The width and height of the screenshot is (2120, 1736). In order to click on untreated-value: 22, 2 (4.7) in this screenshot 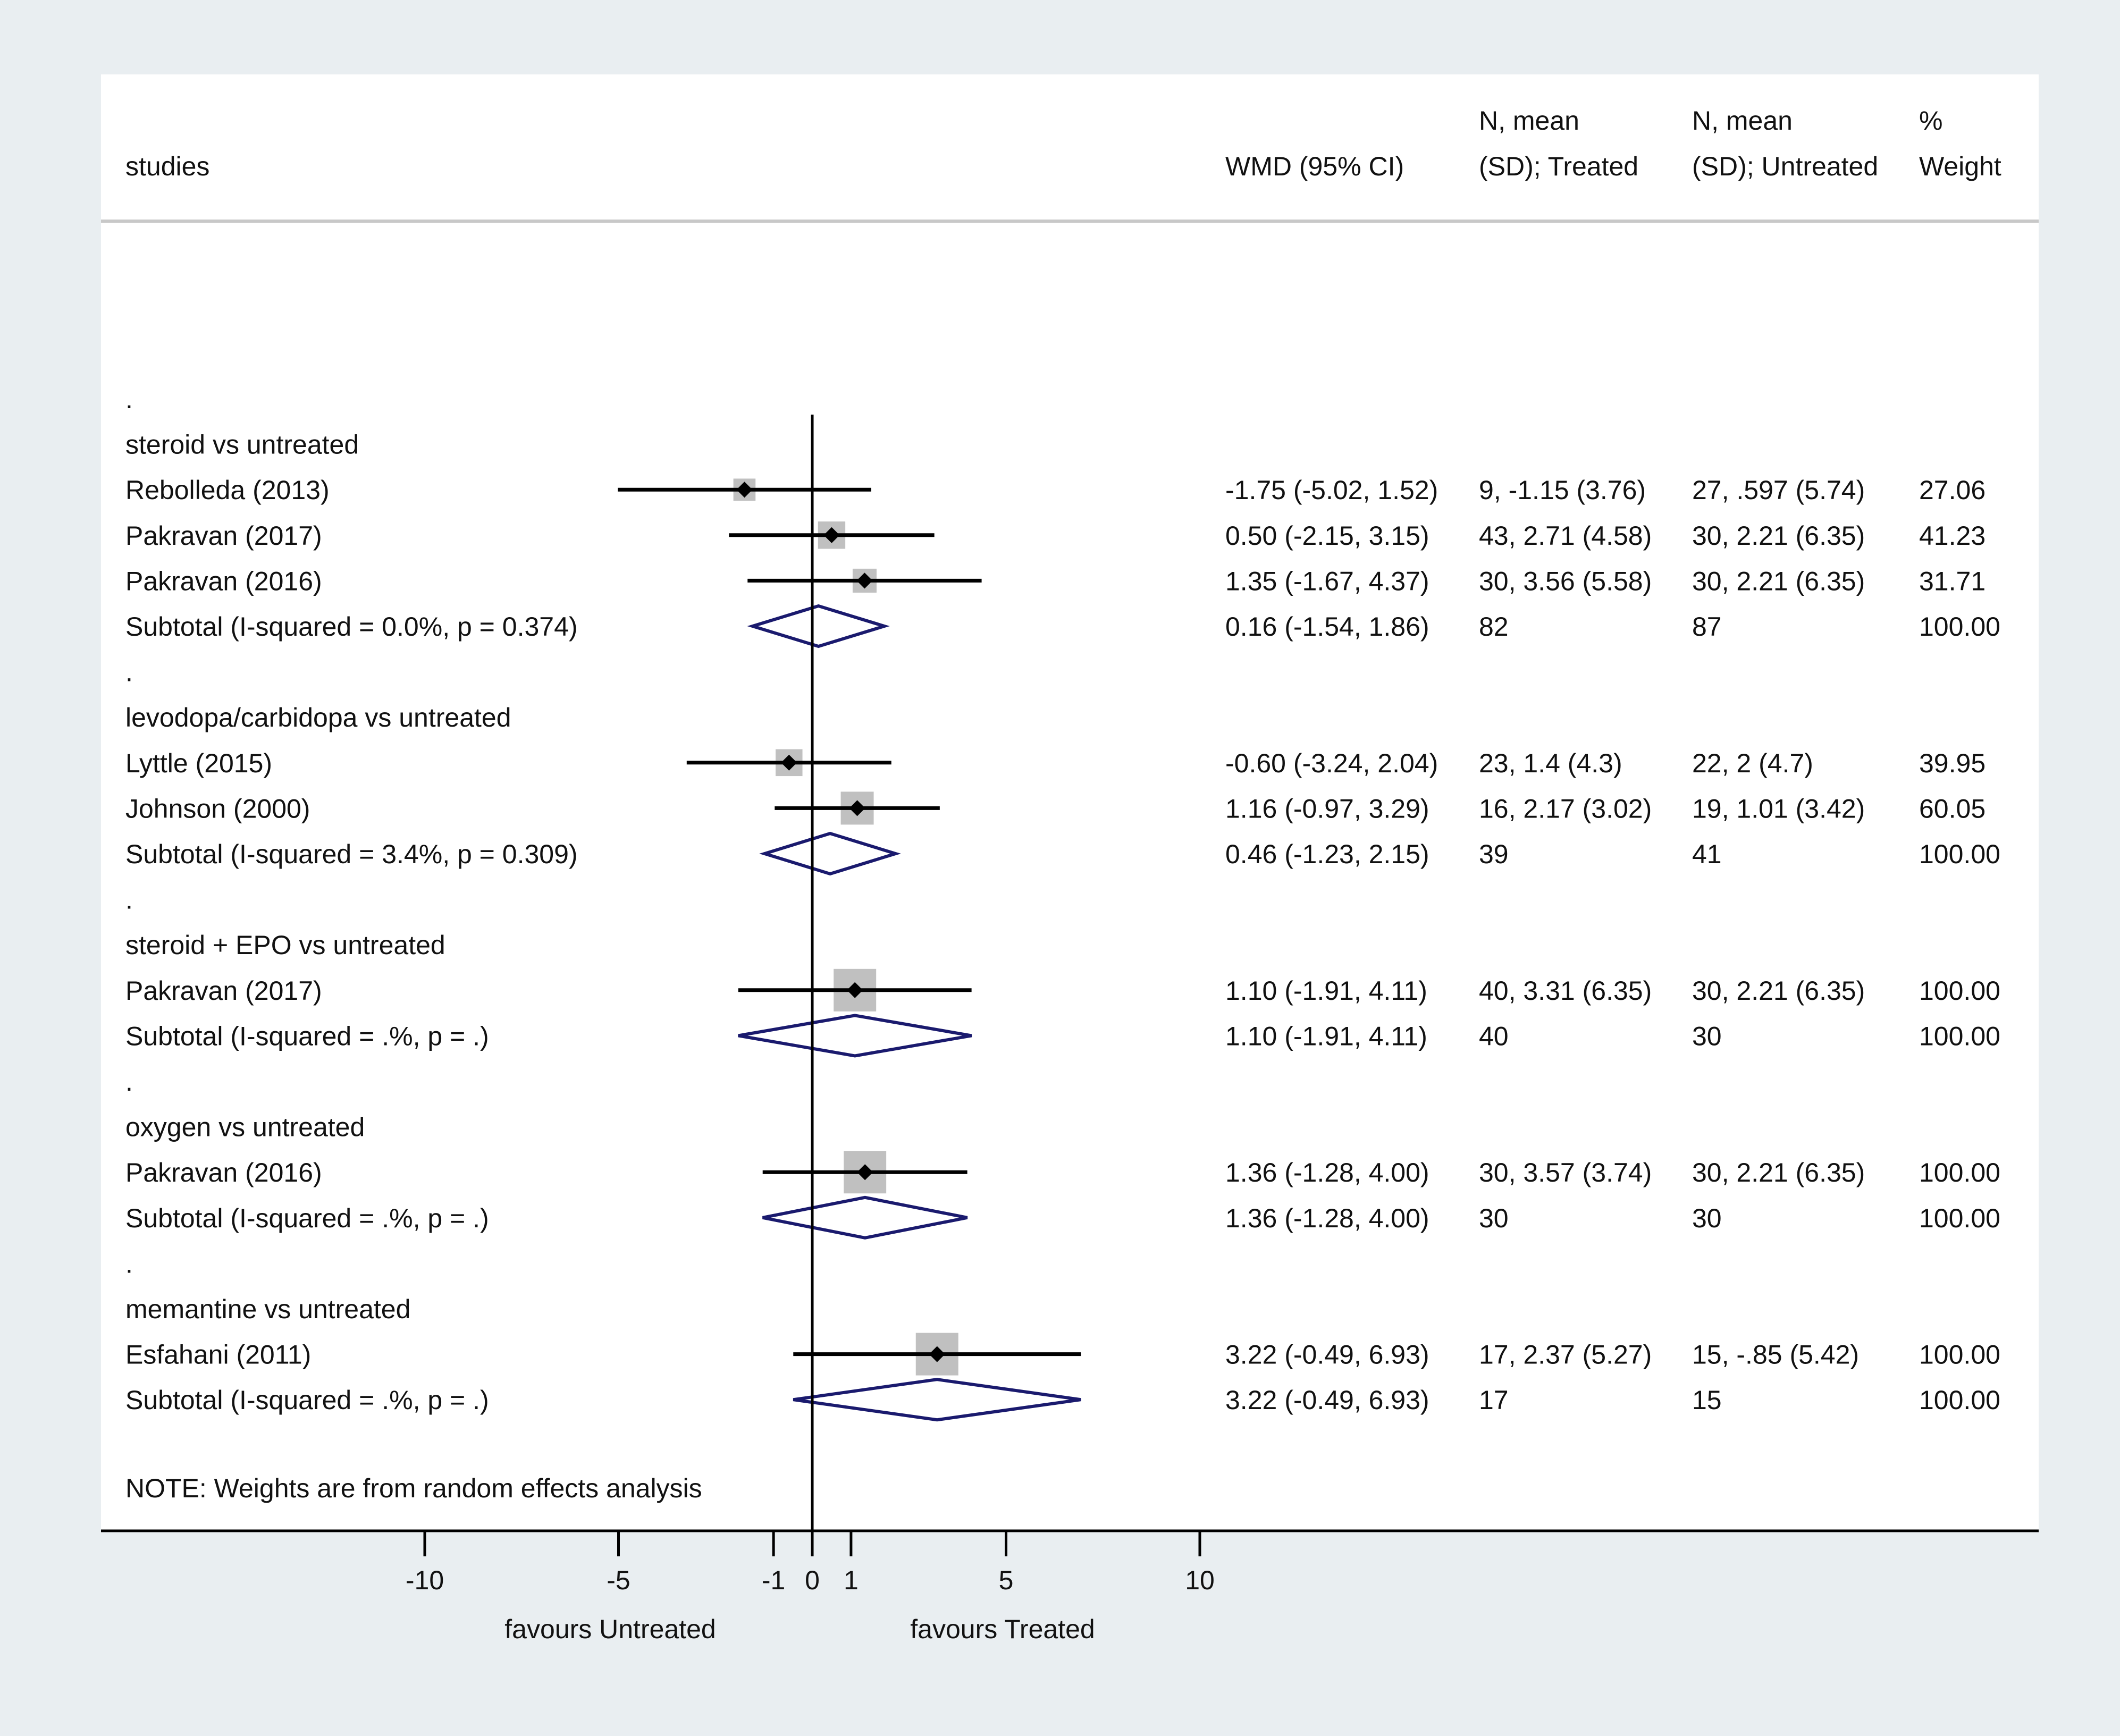, I will do `click(1752, 763)`.